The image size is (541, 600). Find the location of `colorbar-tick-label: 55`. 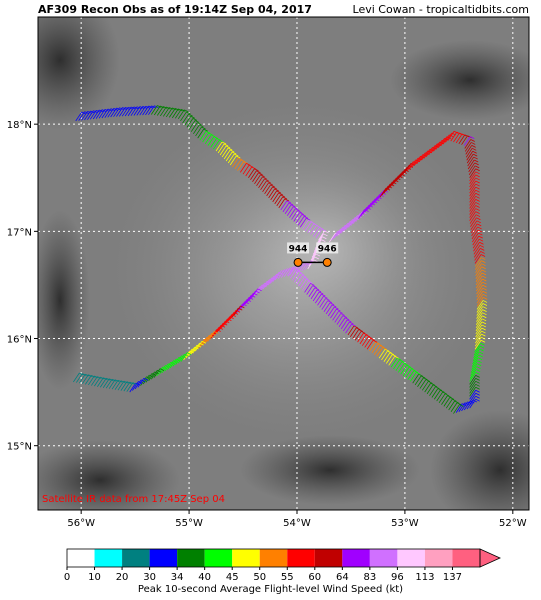

colorbar-tick-label: 55 is located at coordinates (287, 577).